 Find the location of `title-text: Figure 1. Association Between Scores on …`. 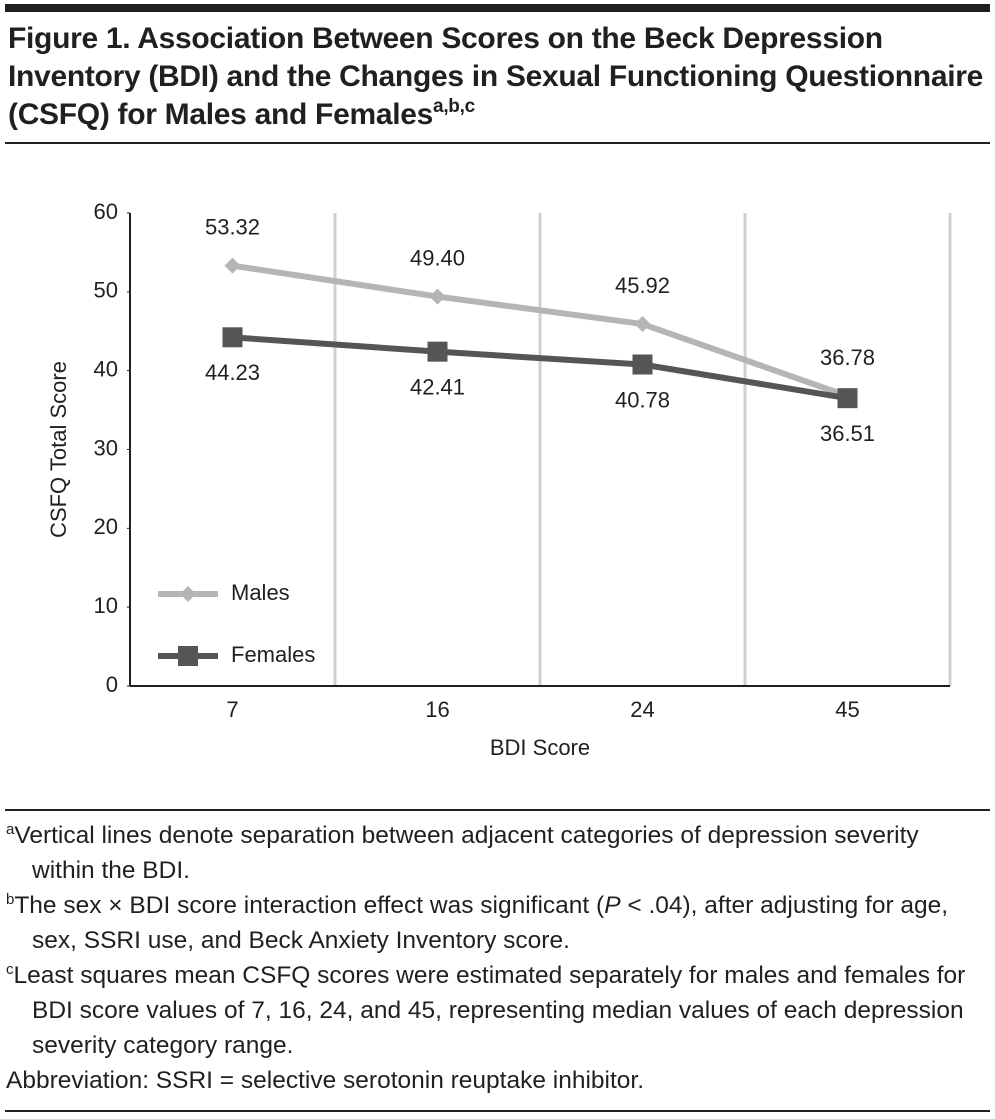

title-text: Figure 1. Association Between Scores on … is located at coordinates (495, 76).